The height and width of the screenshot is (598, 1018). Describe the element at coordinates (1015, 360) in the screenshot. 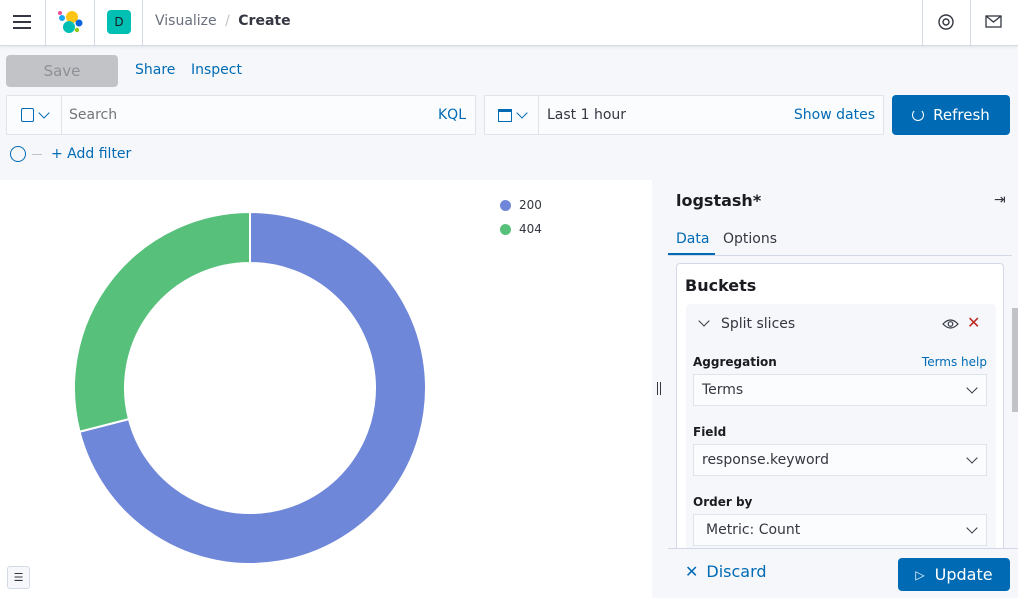

I see `scrollbar` at that location.